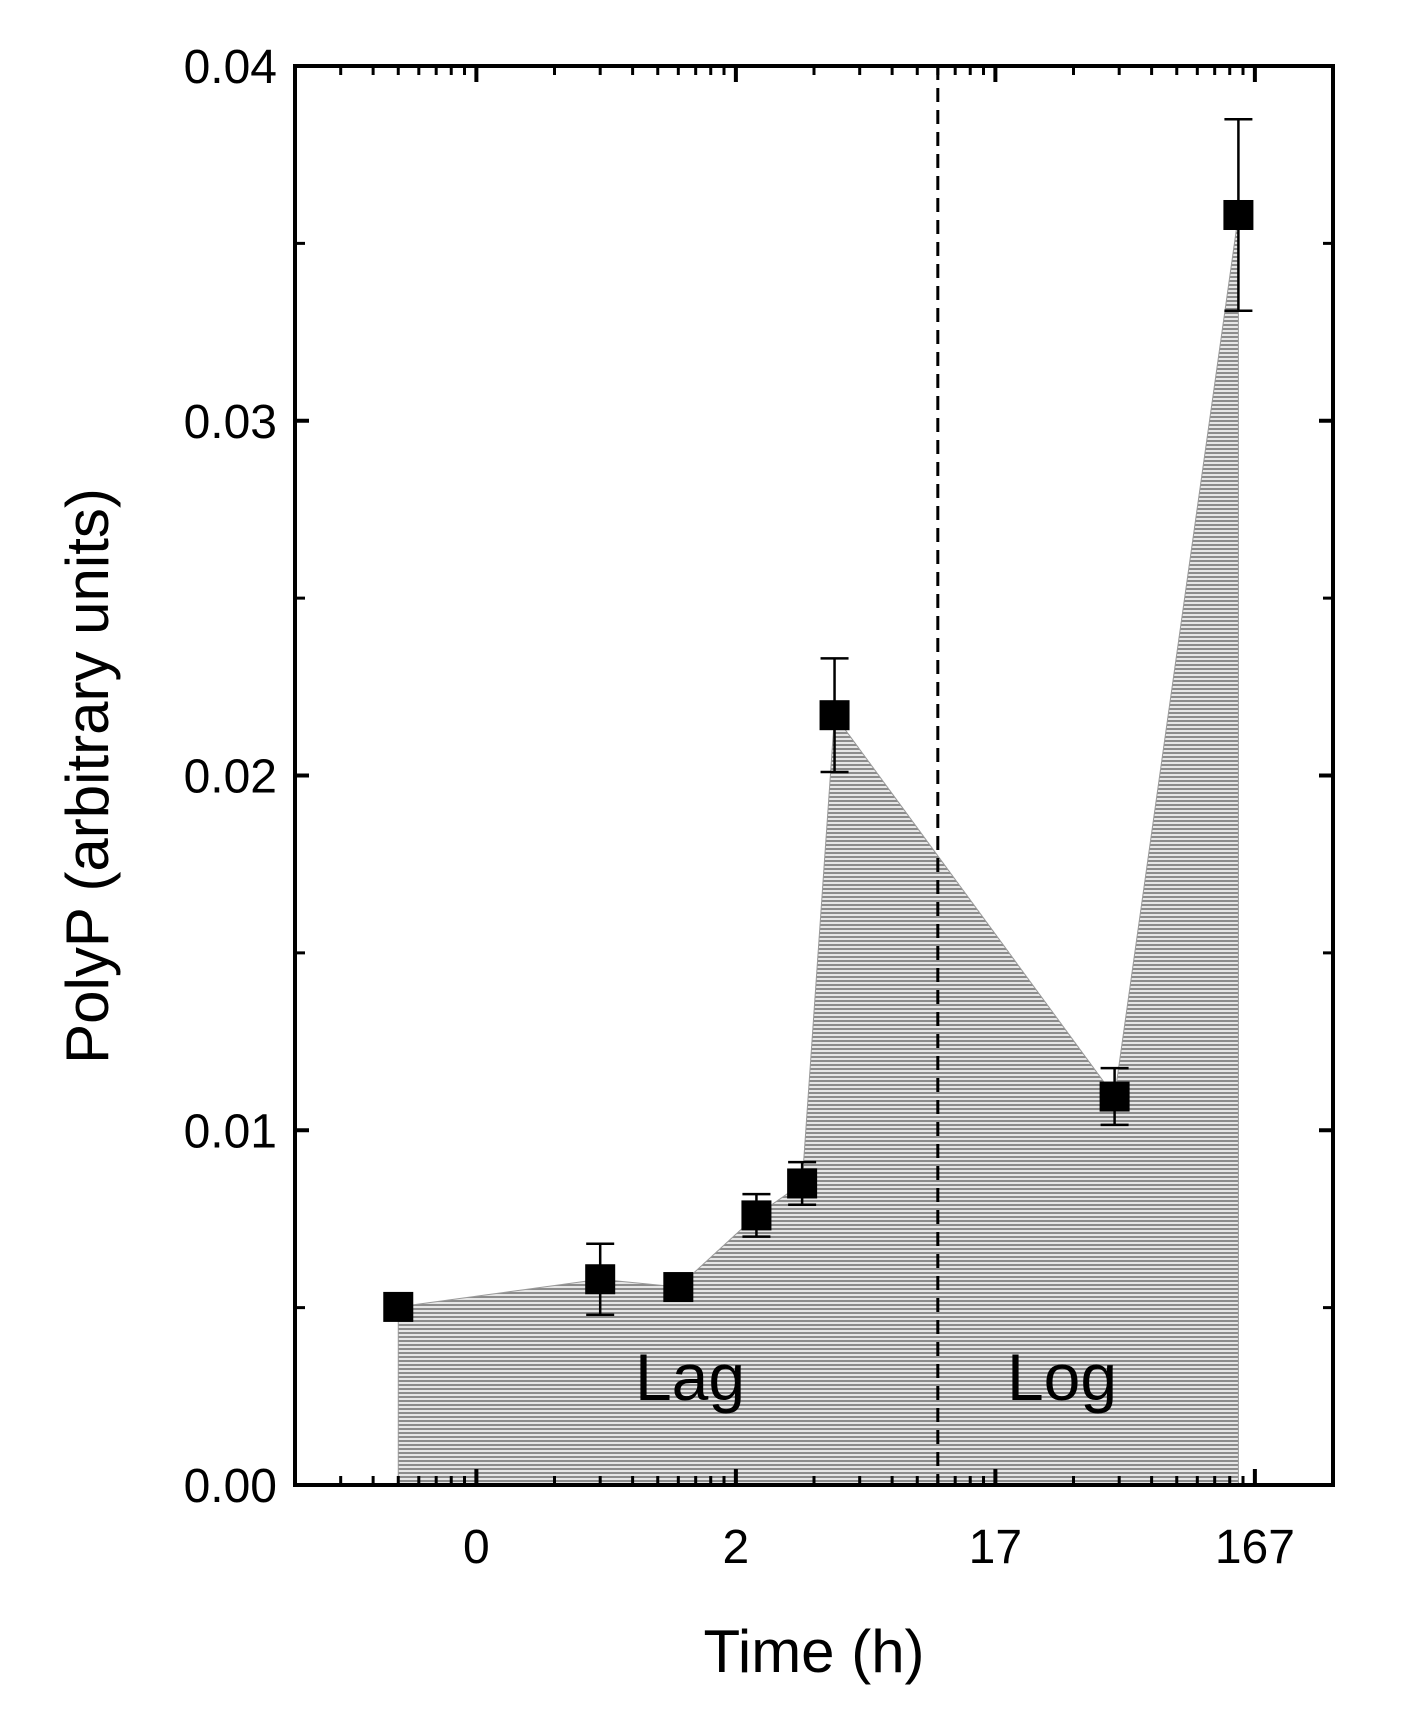  What do you see at coordinates (476, 1547) in the screenshot?
I see `x-tick-label: 0` at bounding box center [476, 1547].